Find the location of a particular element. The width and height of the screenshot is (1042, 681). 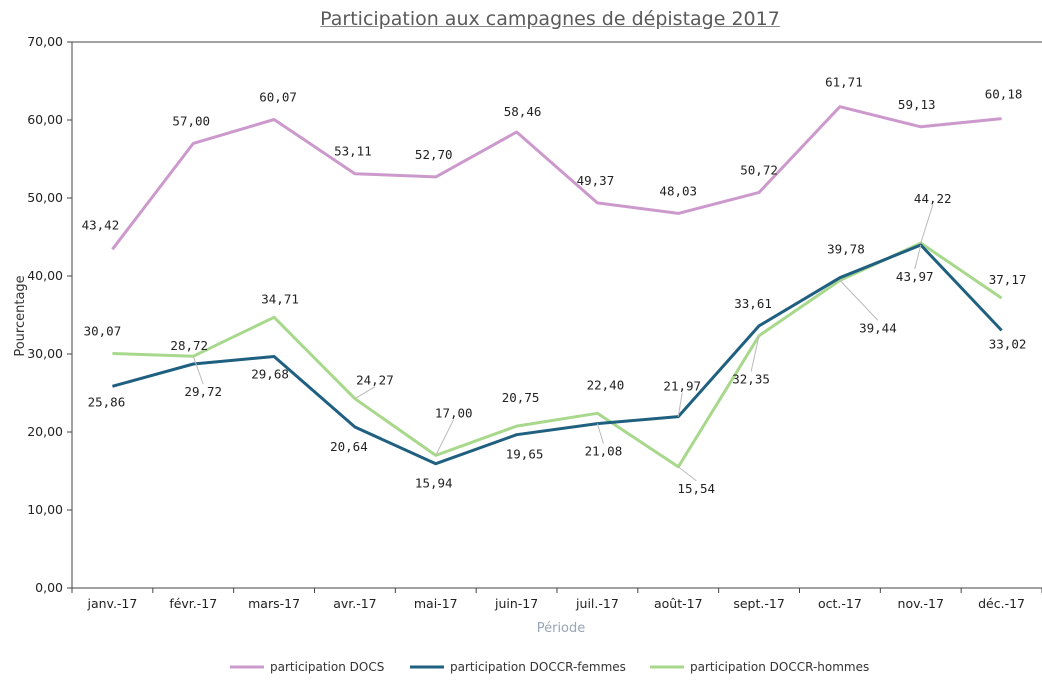

legend-label: participation DOCS is located at coordinates (327, 667).